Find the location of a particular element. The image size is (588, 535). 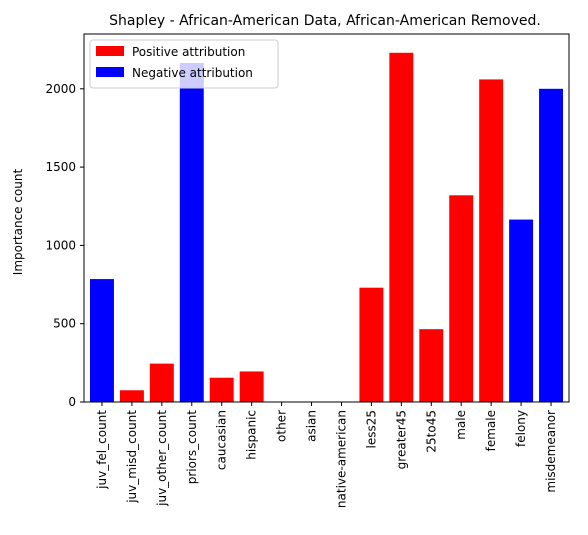

x-tick-label: misdemeanor is located at coordinates (551, 451).